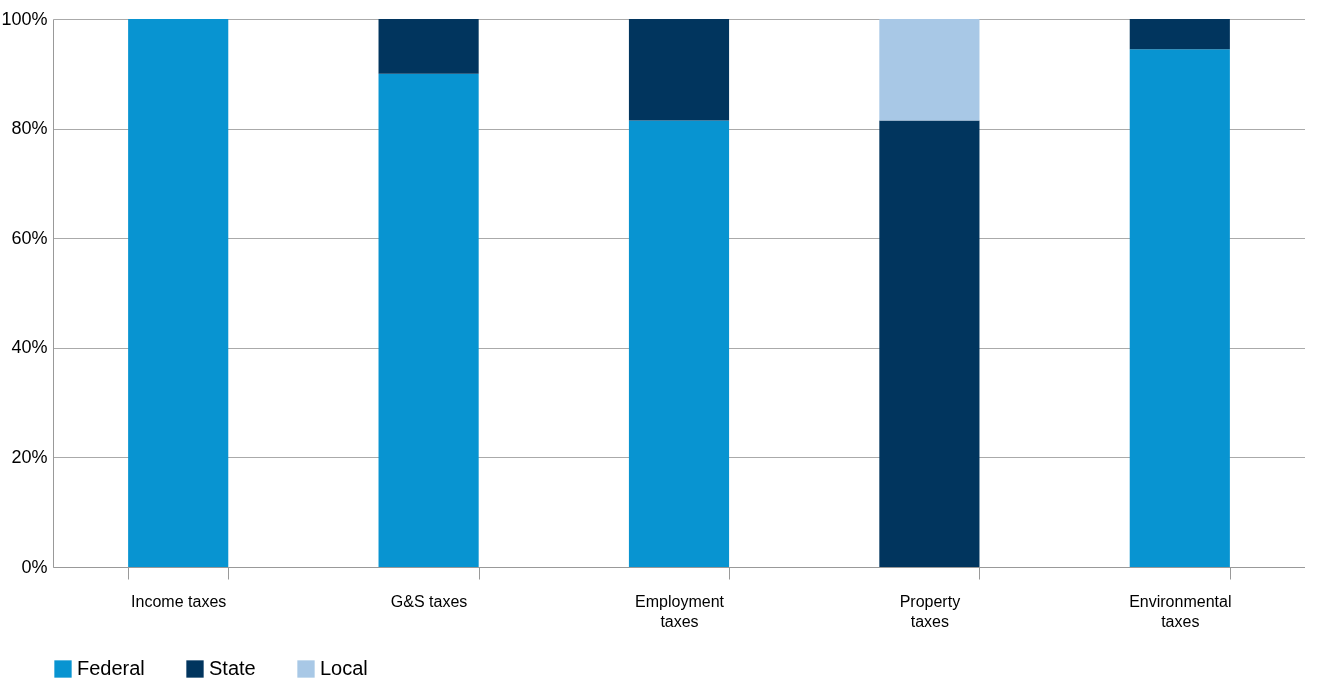 The width and height of the screenshot is (1328, 684). Describe the element at coordinates (34, 566) in the screenshot. I see `y-tick-label: 0%` at that location.